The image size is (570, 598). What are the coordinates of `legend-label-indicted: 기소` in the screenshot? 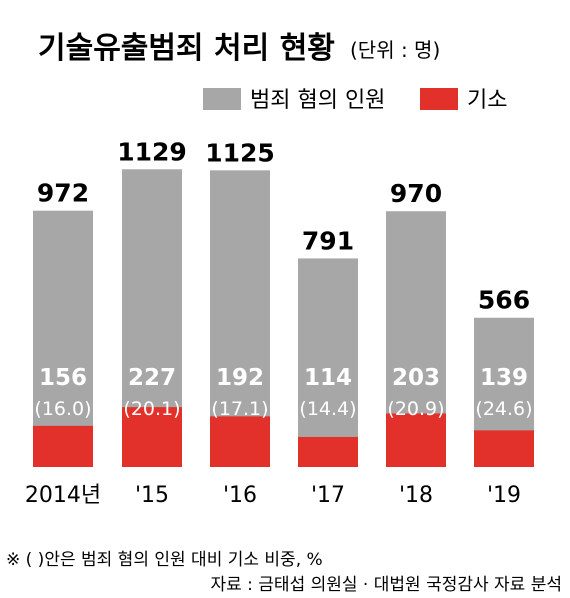 It's located at (487, 100).